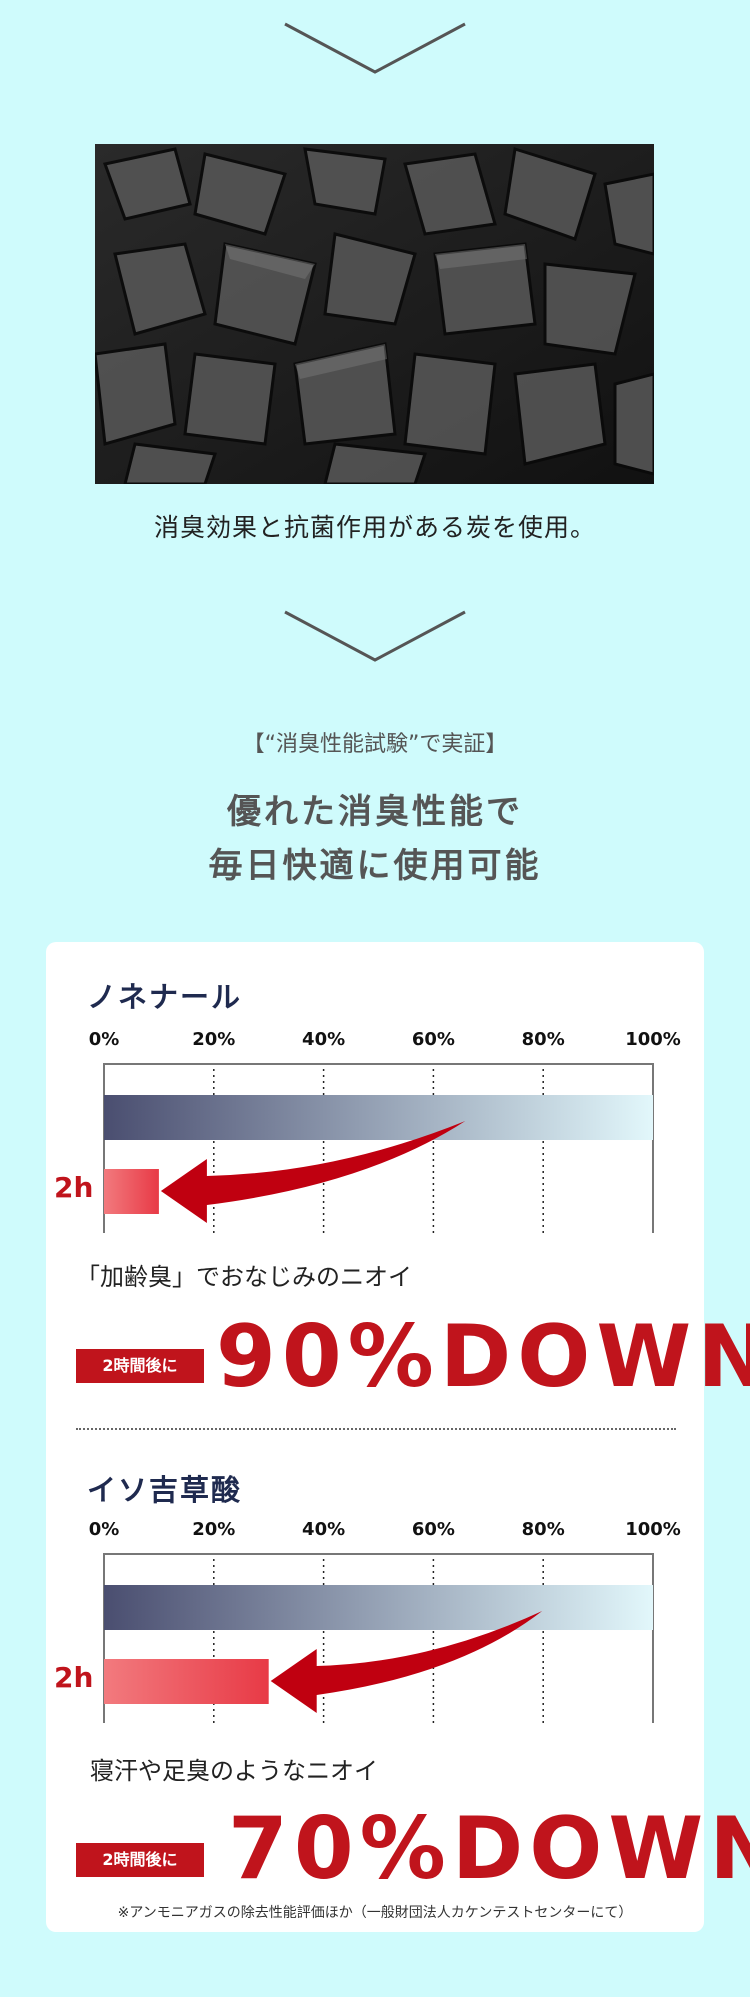 This screenshot has height=1997, width=750. I want to click on proof-heading-line1: 優れた消臭性能で, so click(375, 812).